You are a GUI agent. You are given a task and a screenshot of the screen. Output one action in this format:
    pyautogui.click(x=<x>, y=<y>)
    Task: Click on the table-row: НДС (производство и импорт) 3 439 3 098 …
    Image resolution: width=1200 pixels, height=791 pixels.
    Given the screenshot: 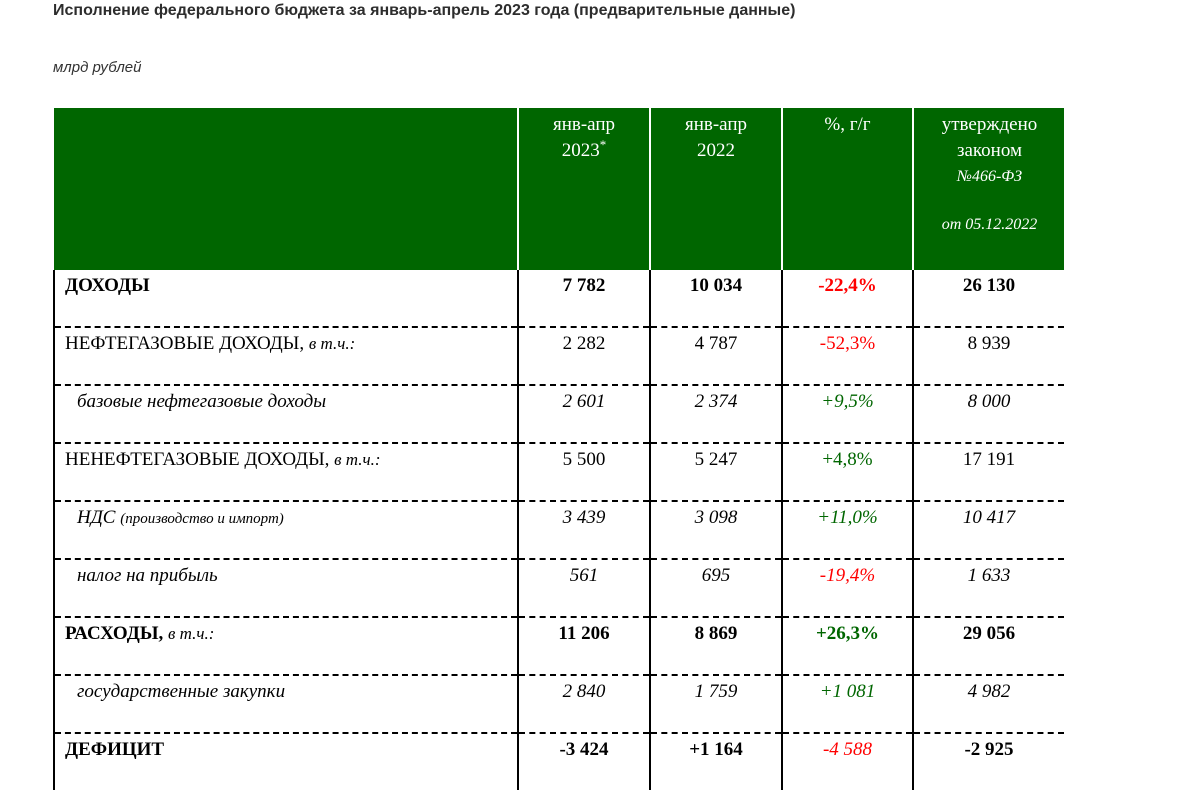 What is the action you would take?
    pyautogui.click(x=558, y=530)
    